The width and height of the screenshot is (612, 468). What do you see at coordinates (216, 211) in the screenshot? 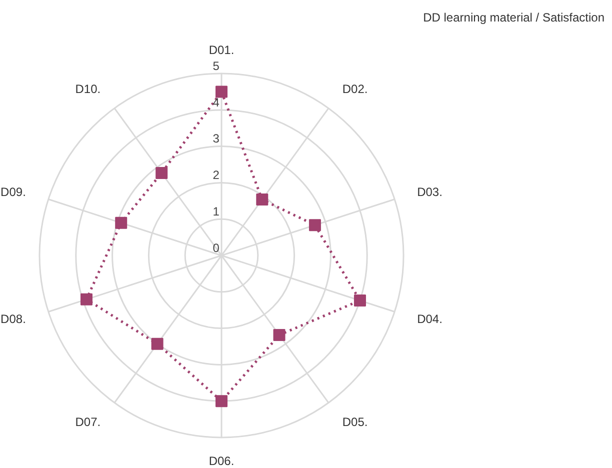
I see `y-tick-label: 1` at bounding box center [216, 211].